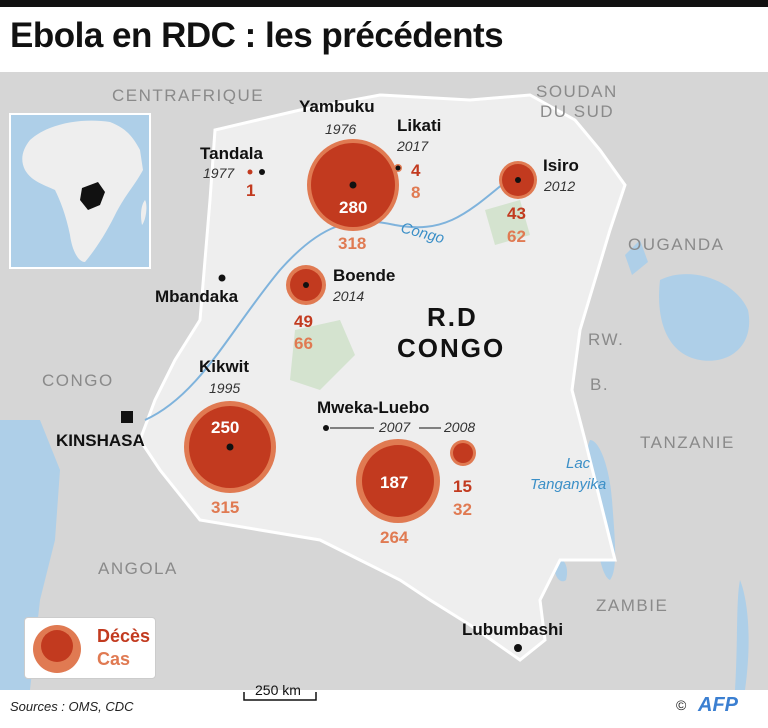 The image size is (768, 728). What do you see at coordinates (306, 285) in the screenshot?
I see `boende-marker` at bounding box center [306, 285].